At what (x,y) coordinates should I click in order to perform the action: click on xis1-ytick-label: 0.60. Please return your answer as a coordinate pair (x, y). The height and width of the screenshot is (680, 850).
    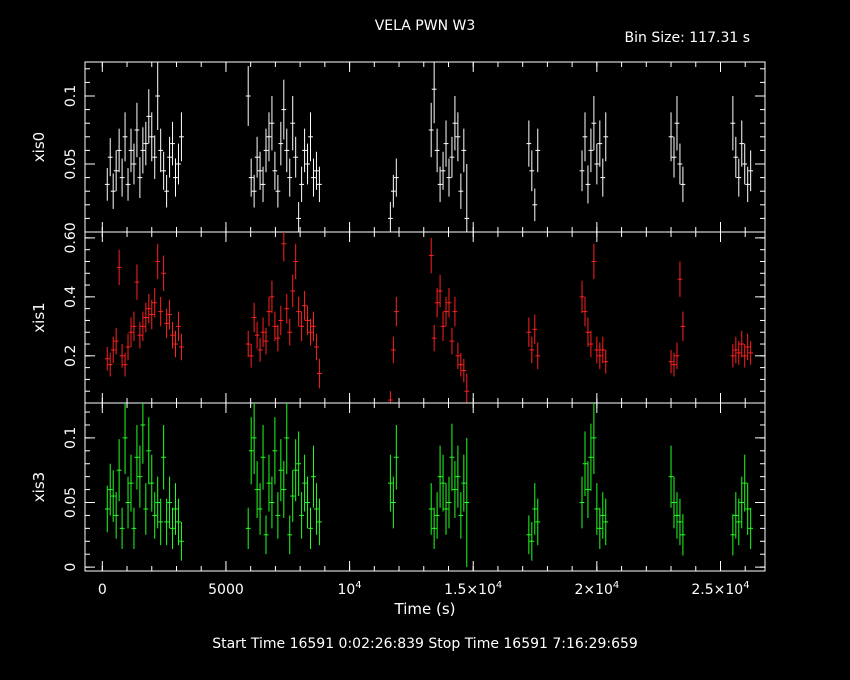
    Looking at the image, I should click on (71, 237).